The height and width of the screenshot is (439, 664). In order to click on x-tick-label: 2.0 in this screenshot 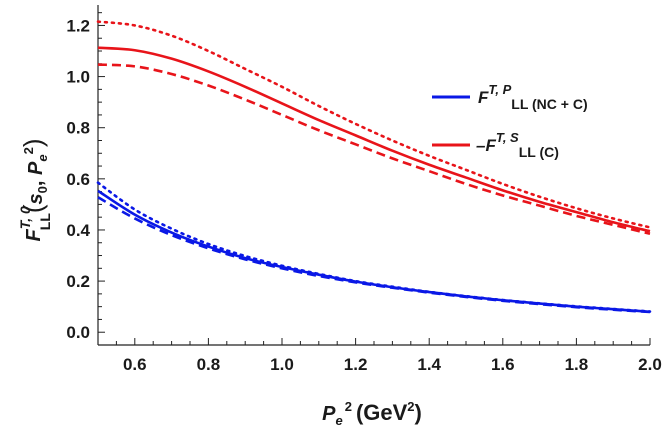, I will do `click(650, 364)`.